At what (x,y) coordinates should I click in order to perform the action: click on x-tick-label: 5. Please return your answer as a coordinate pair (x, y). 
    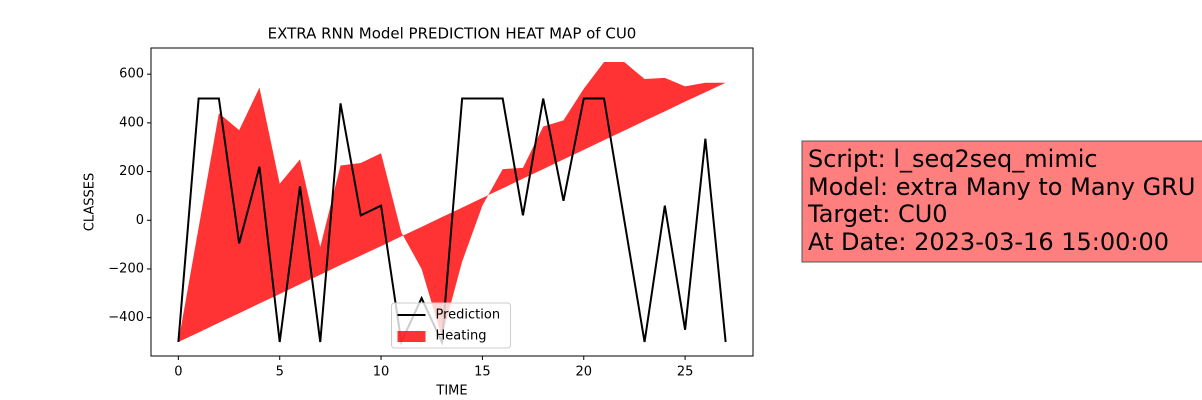
    Looking at the image, I should click on (280, 372).